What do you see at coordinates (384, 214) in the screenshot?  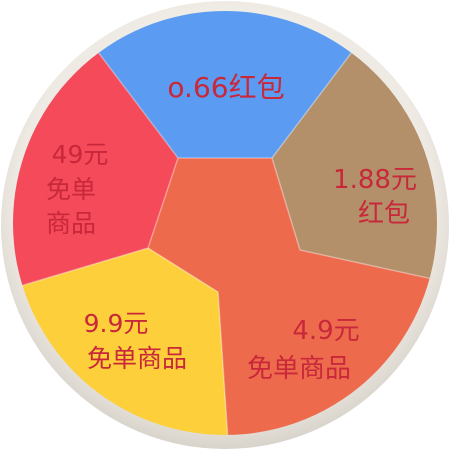 I see `label-line: 红包` at bounding box center [384, 214].